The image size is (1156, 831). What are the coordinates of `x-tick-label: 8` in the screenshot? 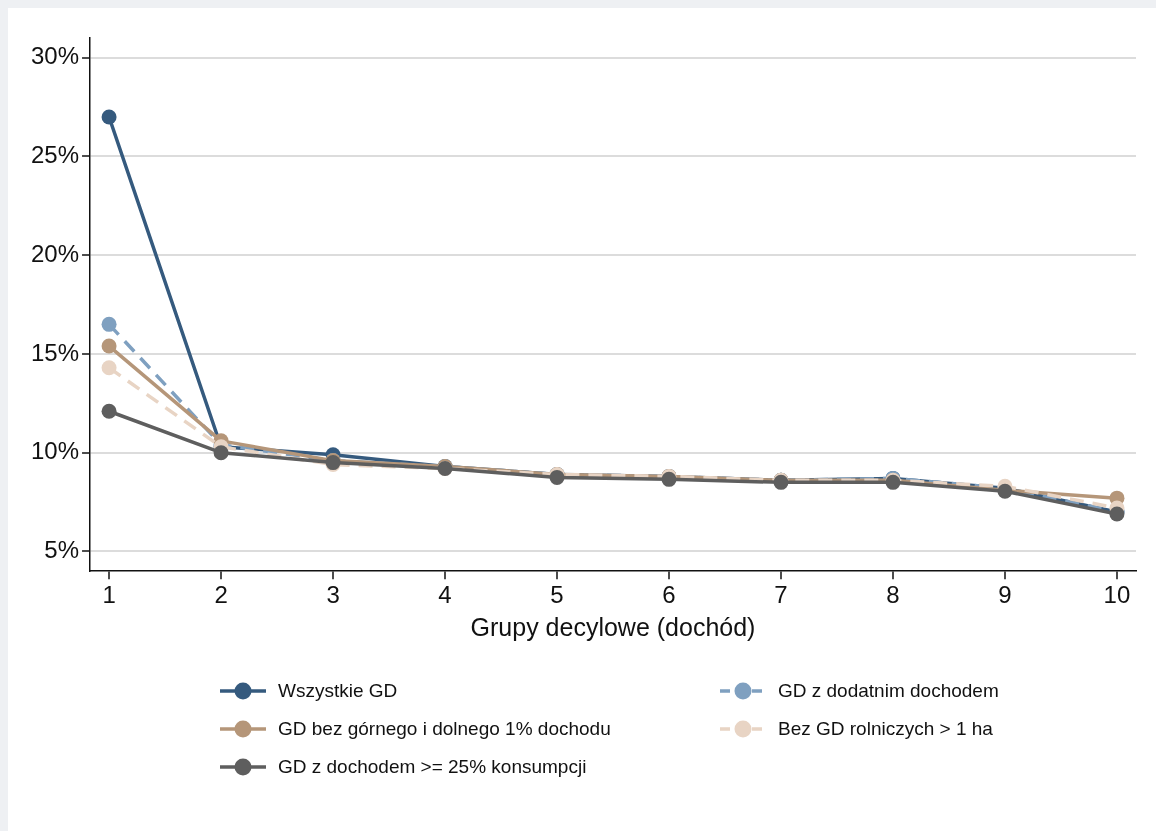 It's located at (893, 595).